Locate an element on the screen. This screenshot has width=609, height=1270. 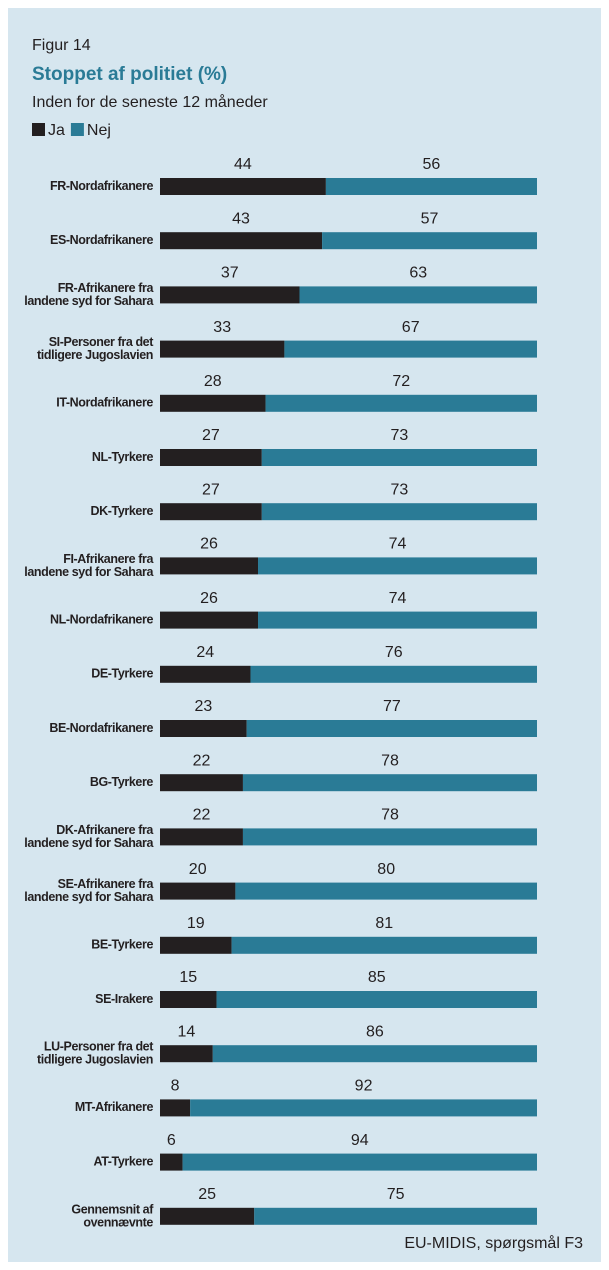
value-label: 81 is located at coordinates (384, 923).